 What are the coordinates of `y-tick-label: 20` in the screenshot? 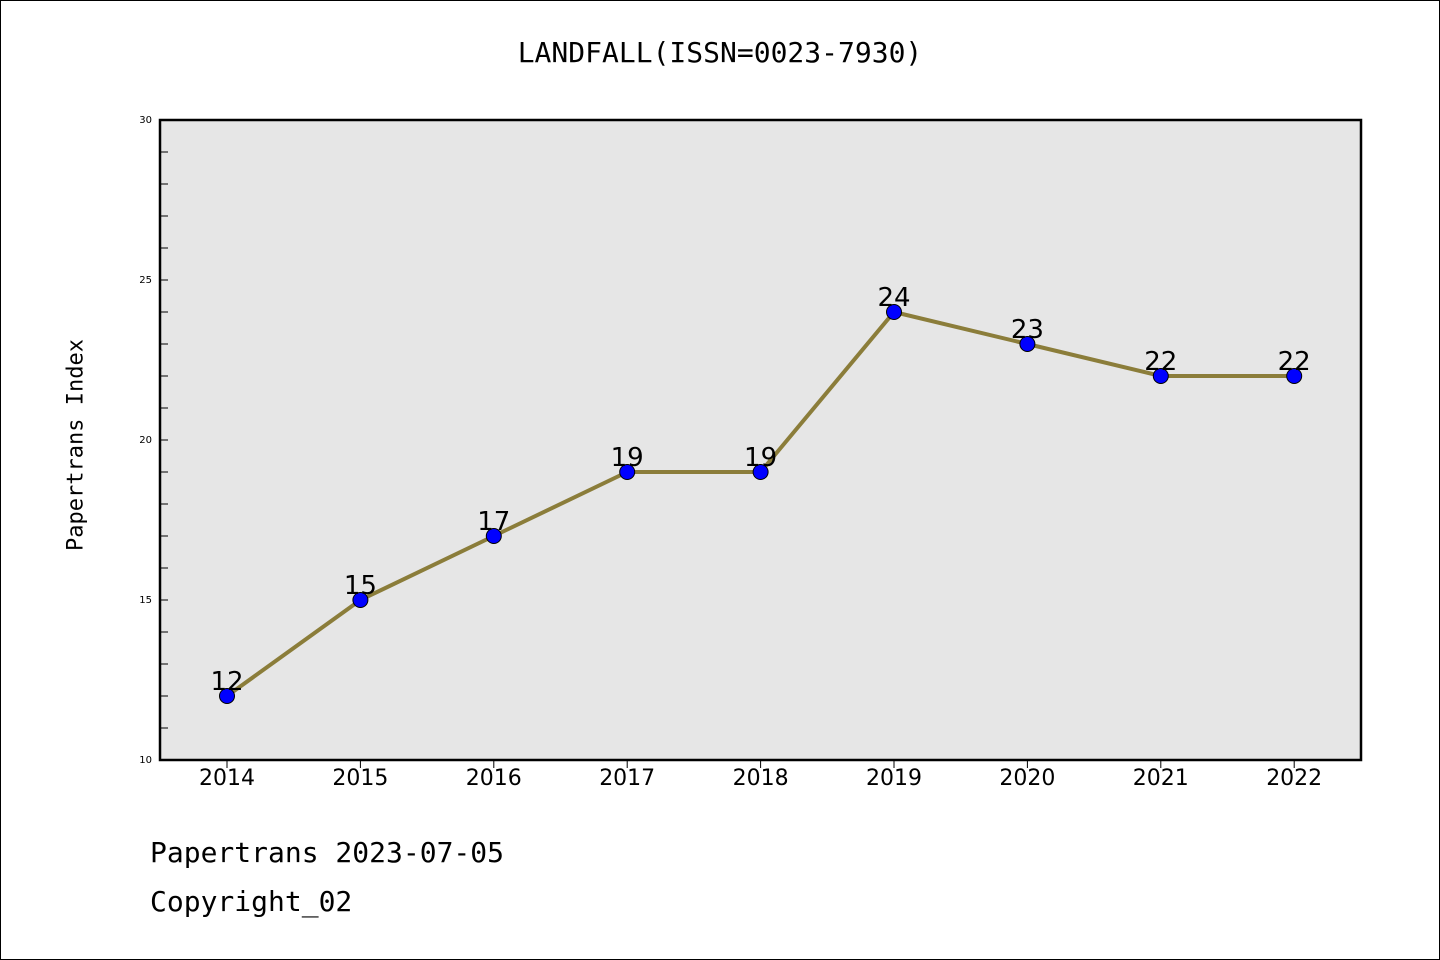 It's located at (145, 440).